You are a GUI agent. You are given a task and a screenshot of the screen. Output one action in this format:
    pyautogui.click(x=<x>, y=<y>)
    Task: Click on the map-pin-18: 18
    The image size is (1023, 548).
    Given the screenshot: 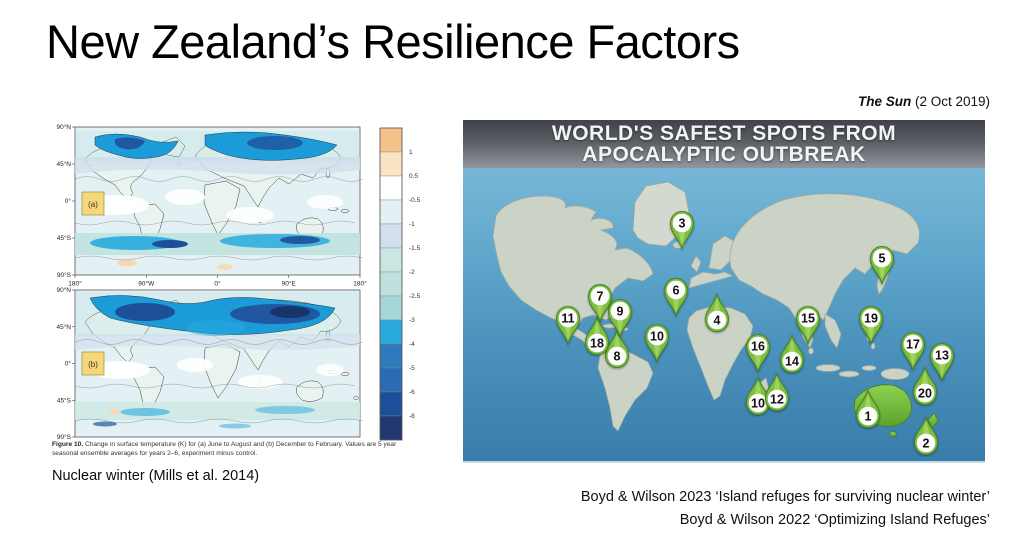 What is the action you would take?
    pyautogui.click(x=597, y=335)
    